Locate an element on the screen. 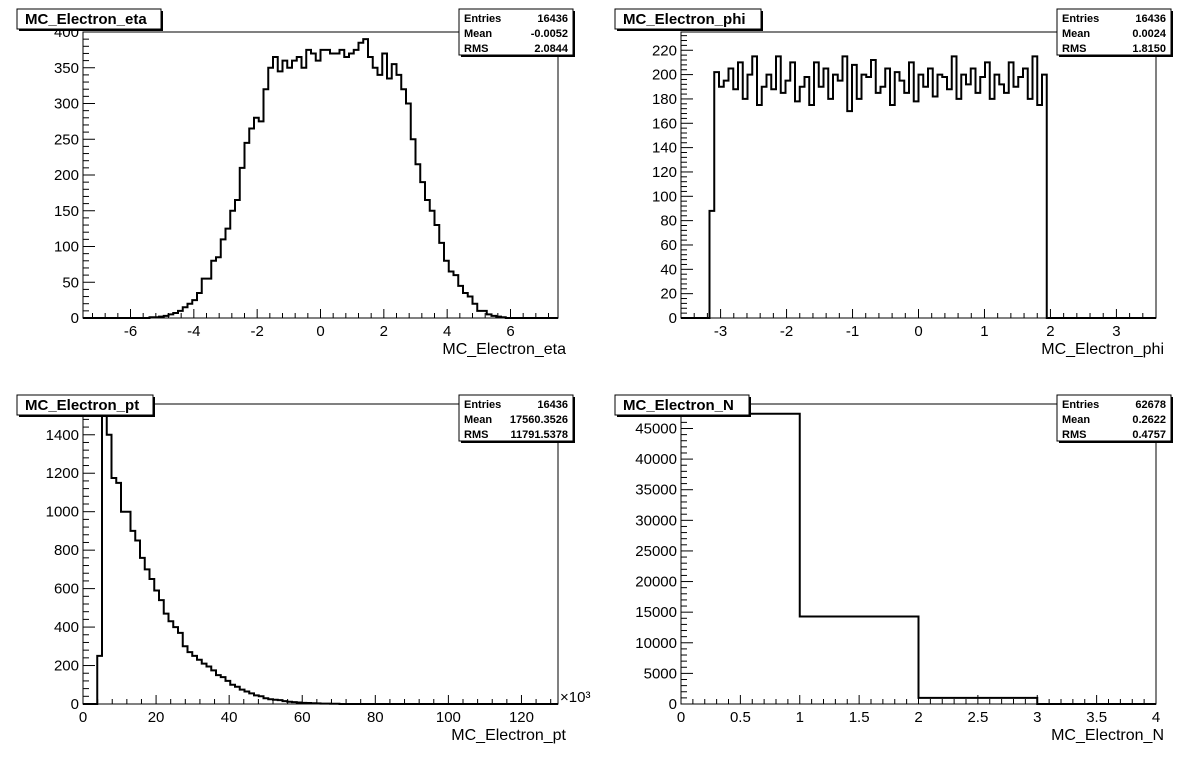 The width and height of the screenshot is (1196, 772). y-tick-label: 1400 is located at coordinates (62, 435).